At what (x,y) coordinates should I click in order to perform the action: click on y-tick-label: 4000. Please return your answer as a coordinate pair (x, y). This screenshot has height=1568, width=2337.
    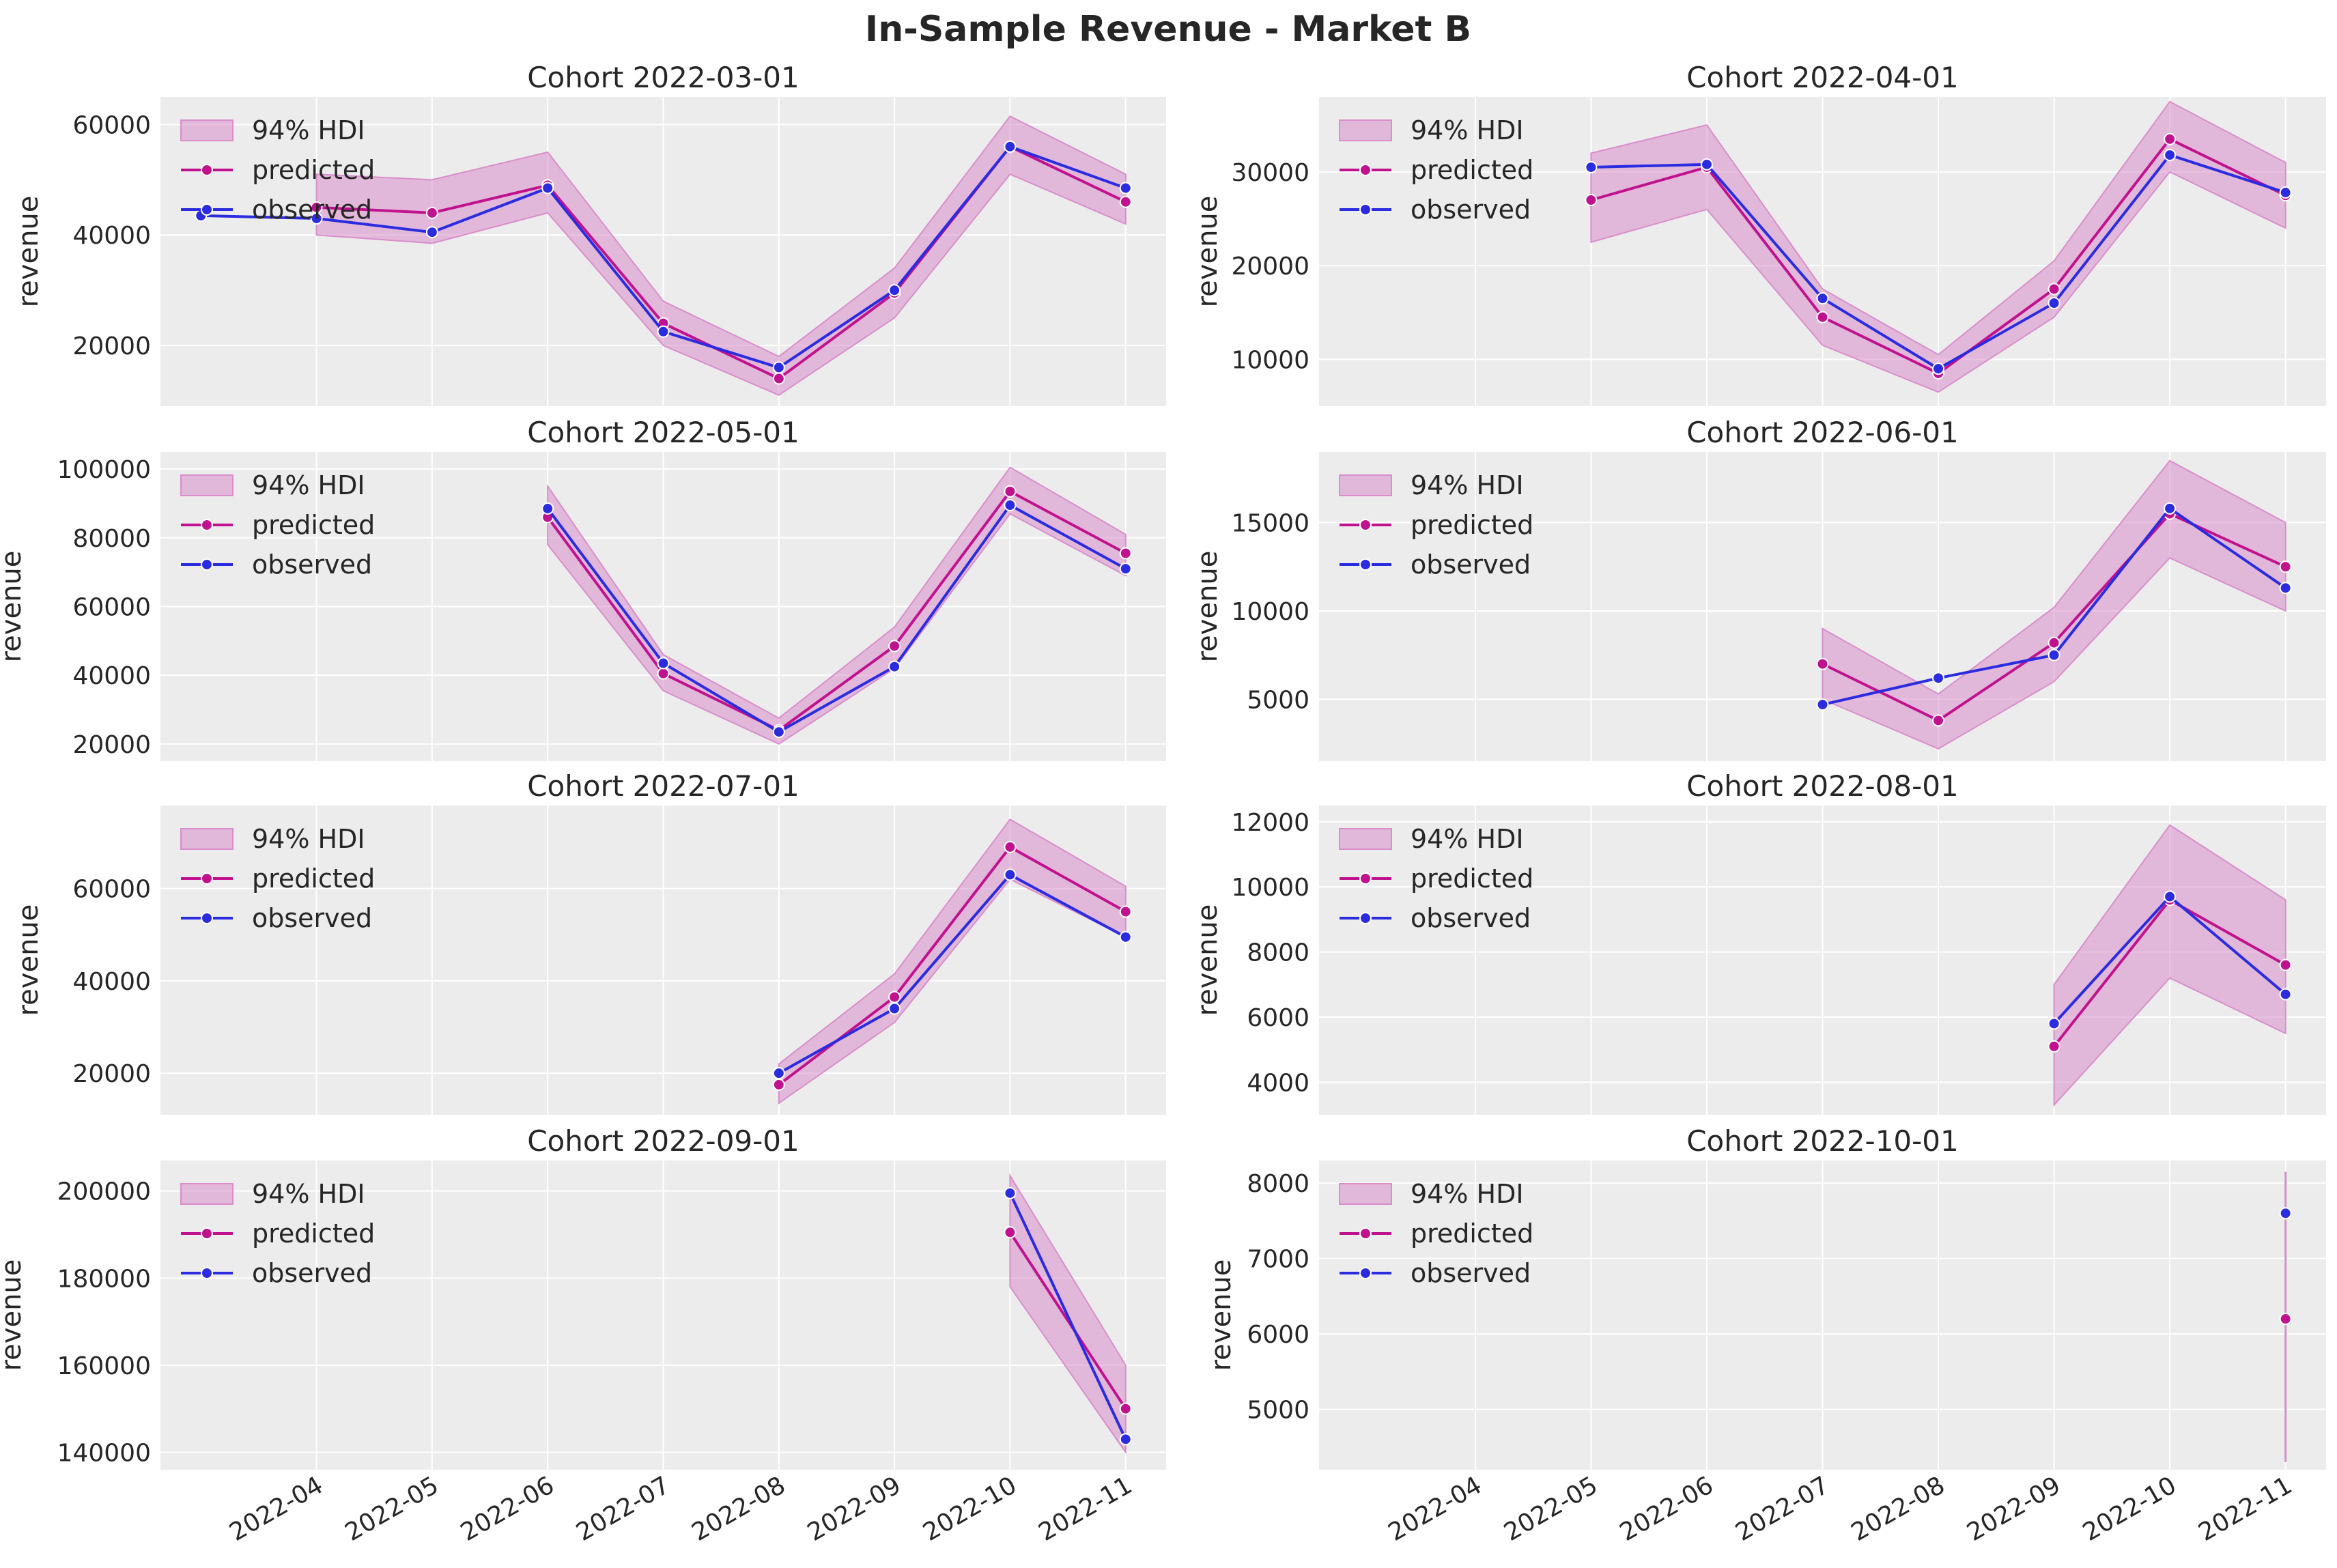
    Looking at the image, I should click on (1278, 1083).